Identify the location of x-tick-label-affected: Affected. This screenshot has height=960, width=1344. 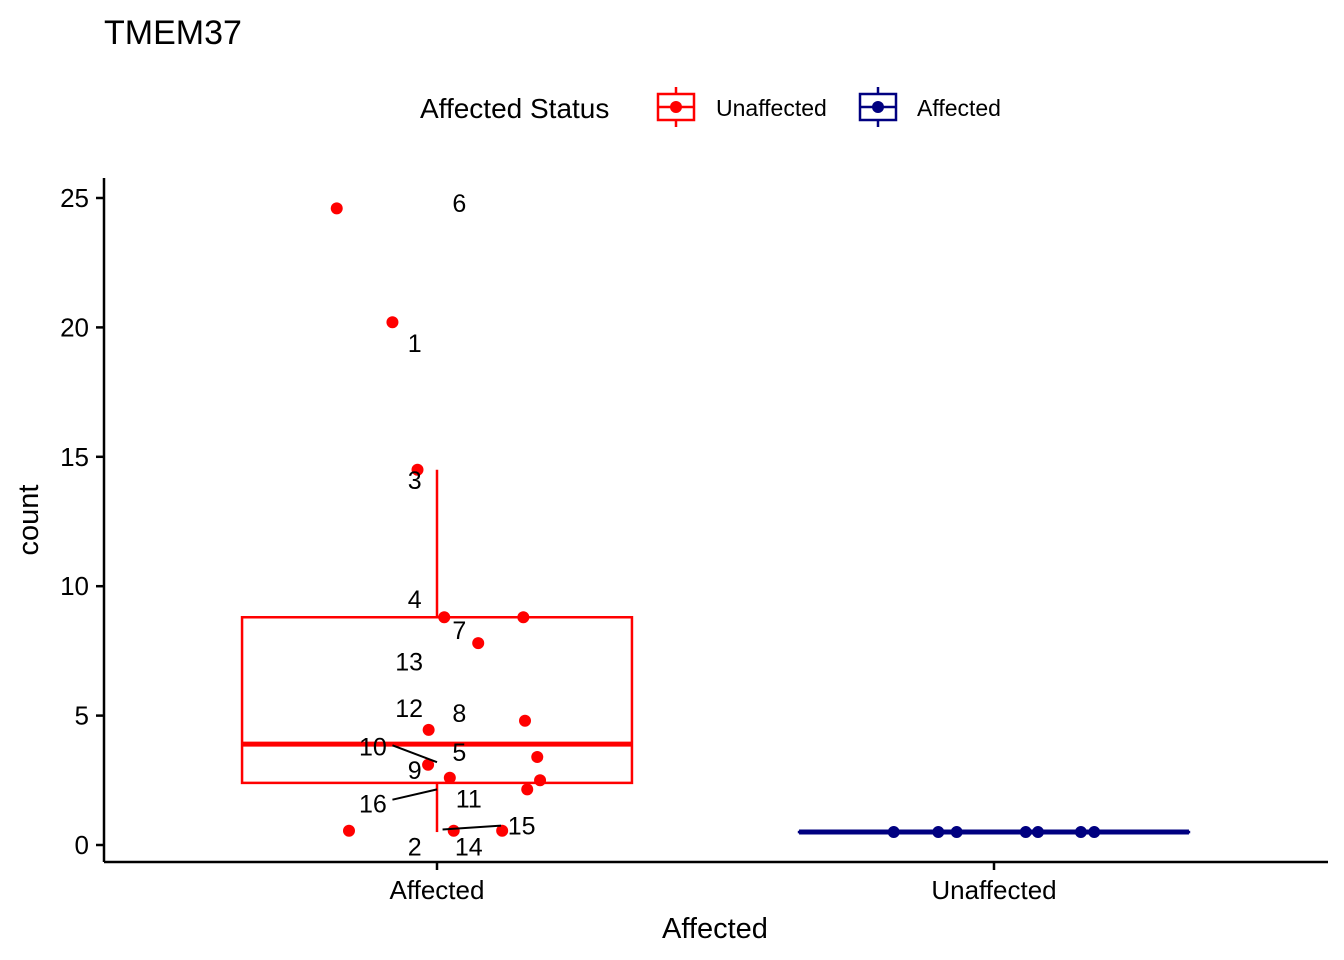
(437, 890).